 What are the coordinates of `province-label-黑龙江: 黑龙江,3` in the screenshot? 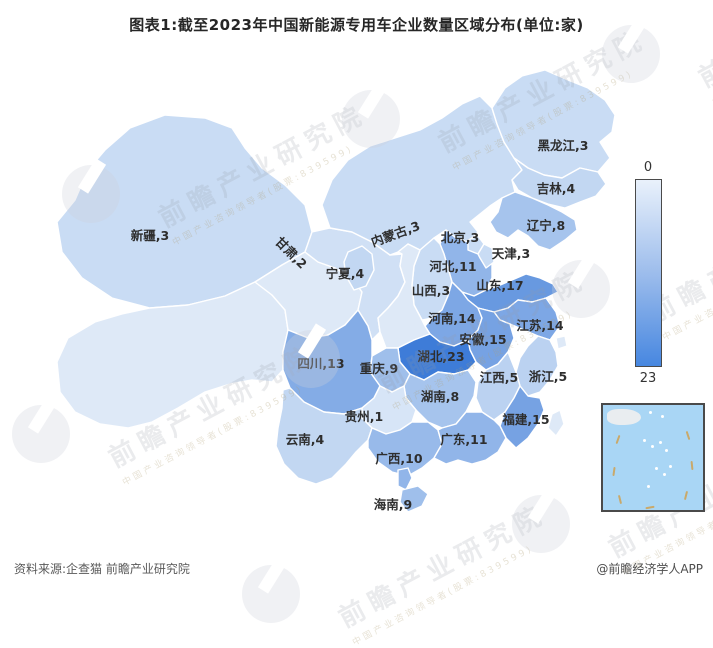 It's located at (563, 145).